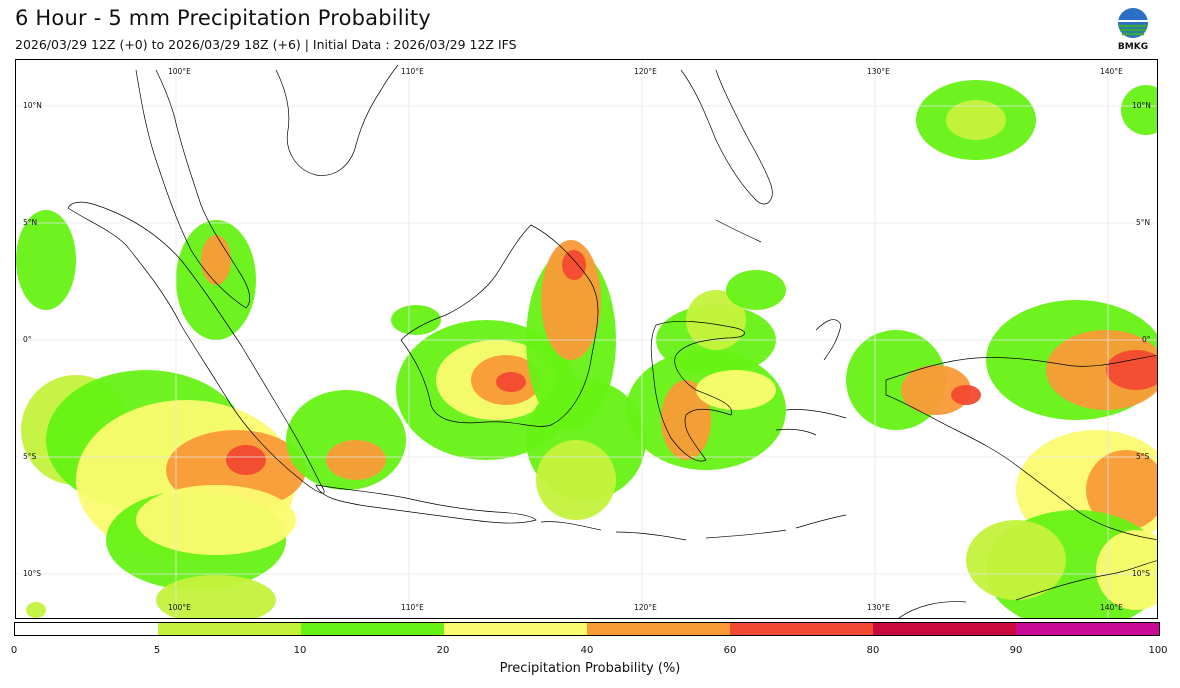 The image size is (1180, 688). What do you see at coordinates (1143, 456) in the screenshot?
I see `lat-label-right: 5°S` at bounding box center [1143, 456].